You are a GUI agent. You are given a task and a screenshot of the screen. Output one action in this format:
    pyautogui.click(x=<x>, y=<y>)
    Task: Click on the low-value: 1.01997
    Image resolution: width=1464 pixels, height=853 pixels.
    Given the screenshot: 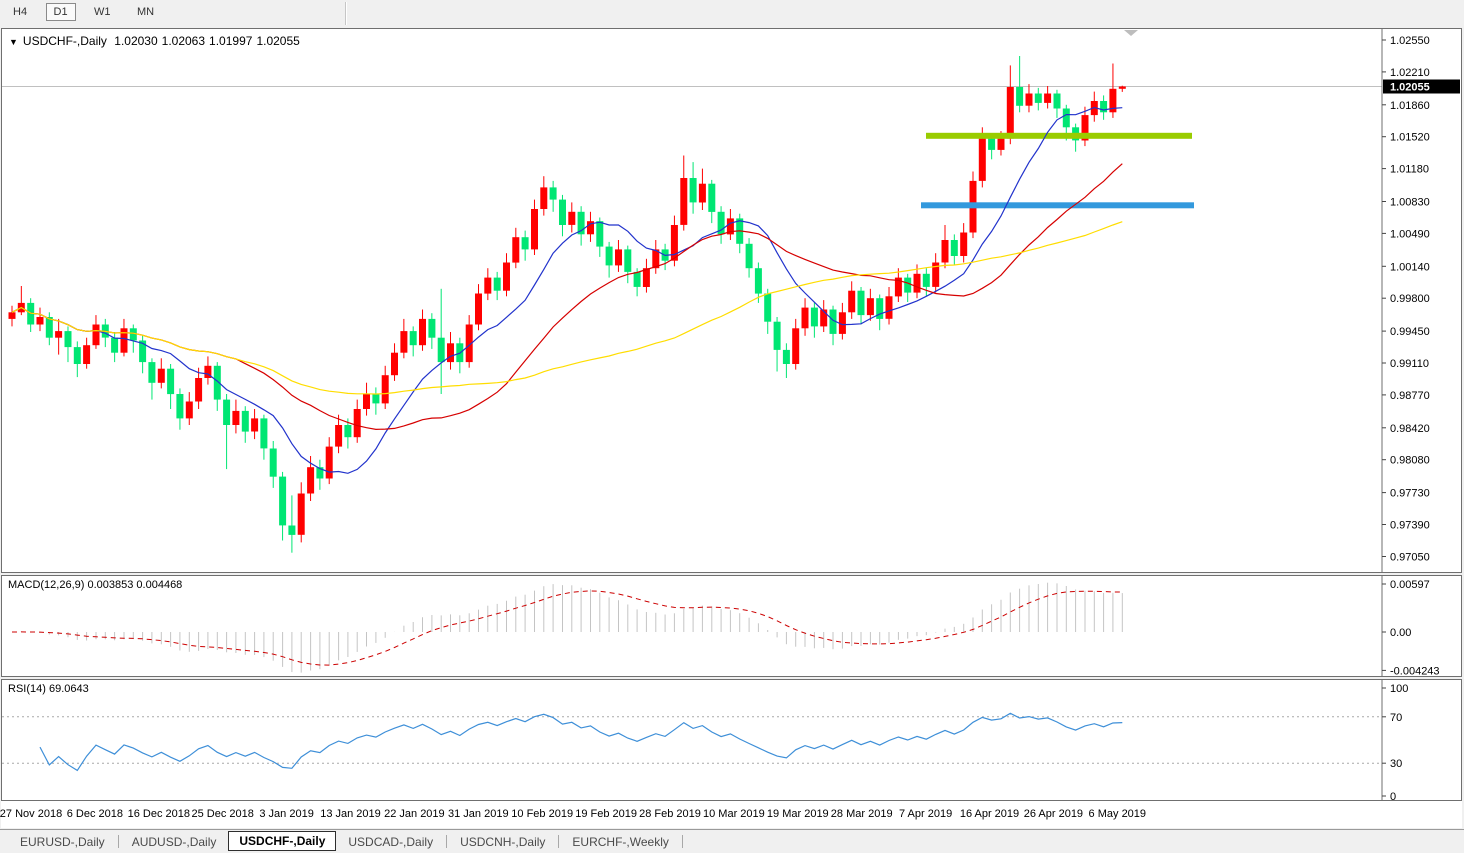 What is the action you would take?
    pyautogui.click(x=231, y=41)
    